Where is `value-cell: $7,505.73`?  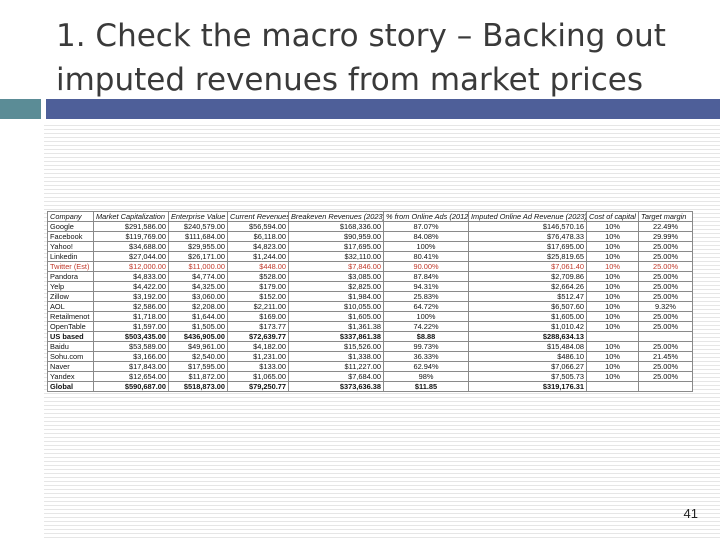 value-cell: $7,505.73 is located at coordinates (527, 376).